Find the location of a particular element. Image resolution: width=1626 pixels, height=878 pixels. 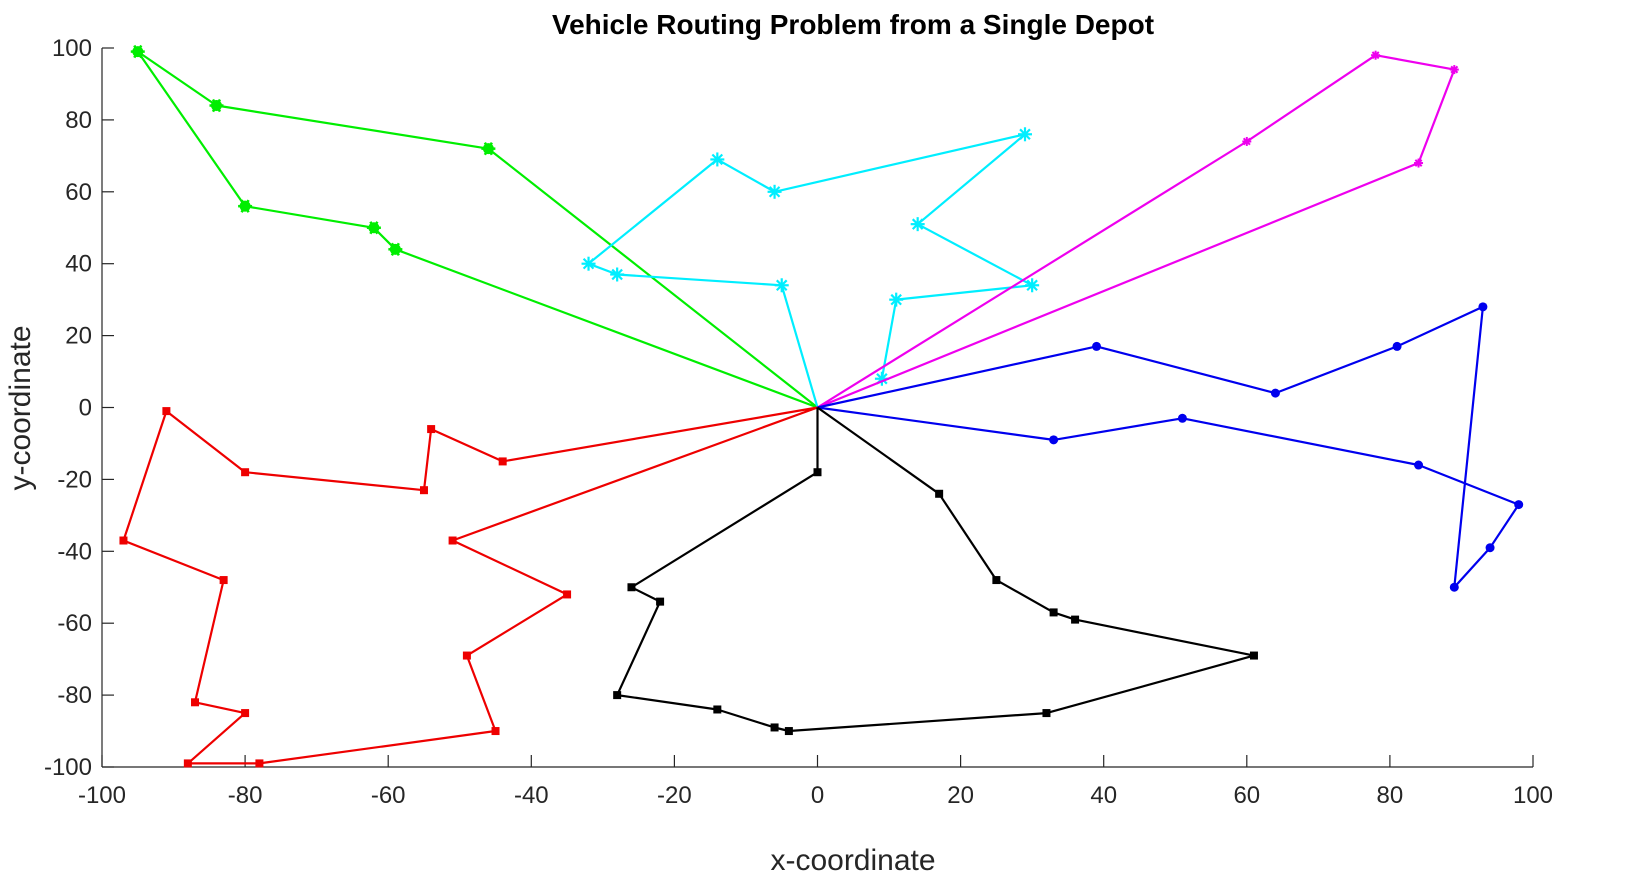

y-tick-label: 0 is located at coordinates (85, 408).